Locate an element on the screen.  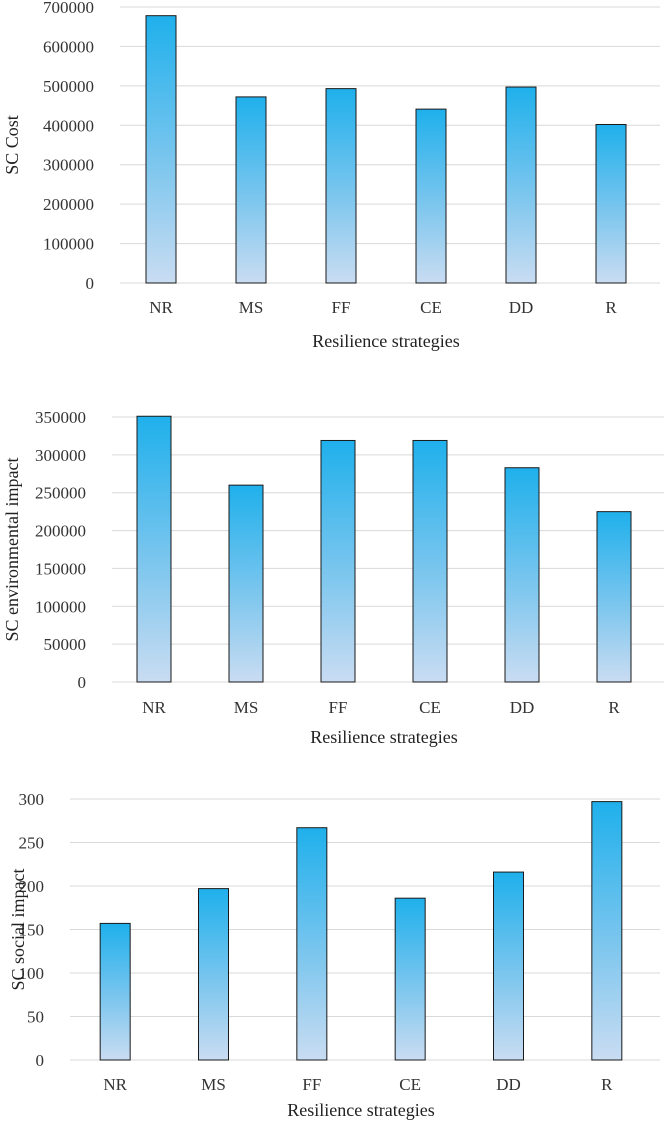
y-tick-label: 600000 is located at coordinates (68, 46).